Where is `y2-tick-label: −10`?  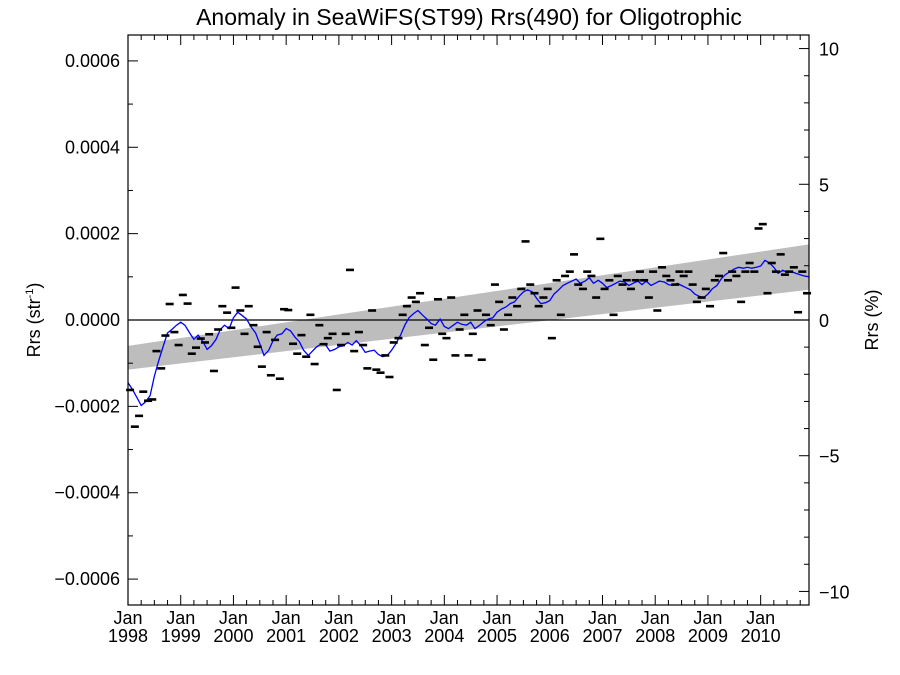
y2-tick-label: −10 is located at coordinates (834, 592).